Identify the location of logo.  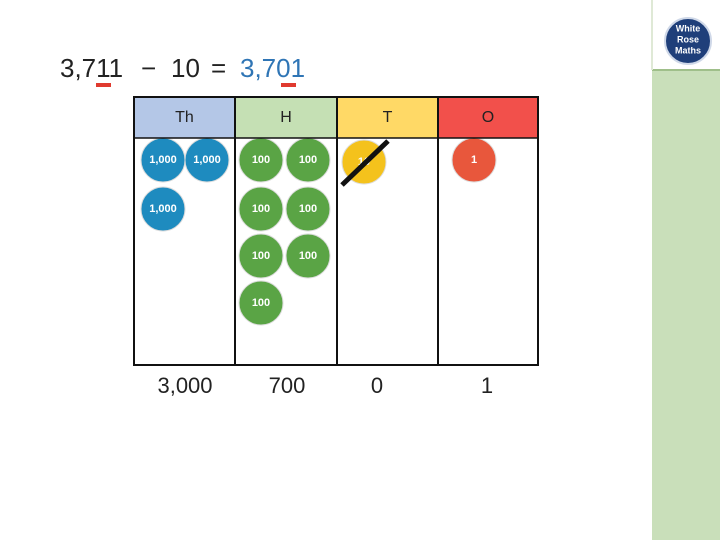
(688, 41).